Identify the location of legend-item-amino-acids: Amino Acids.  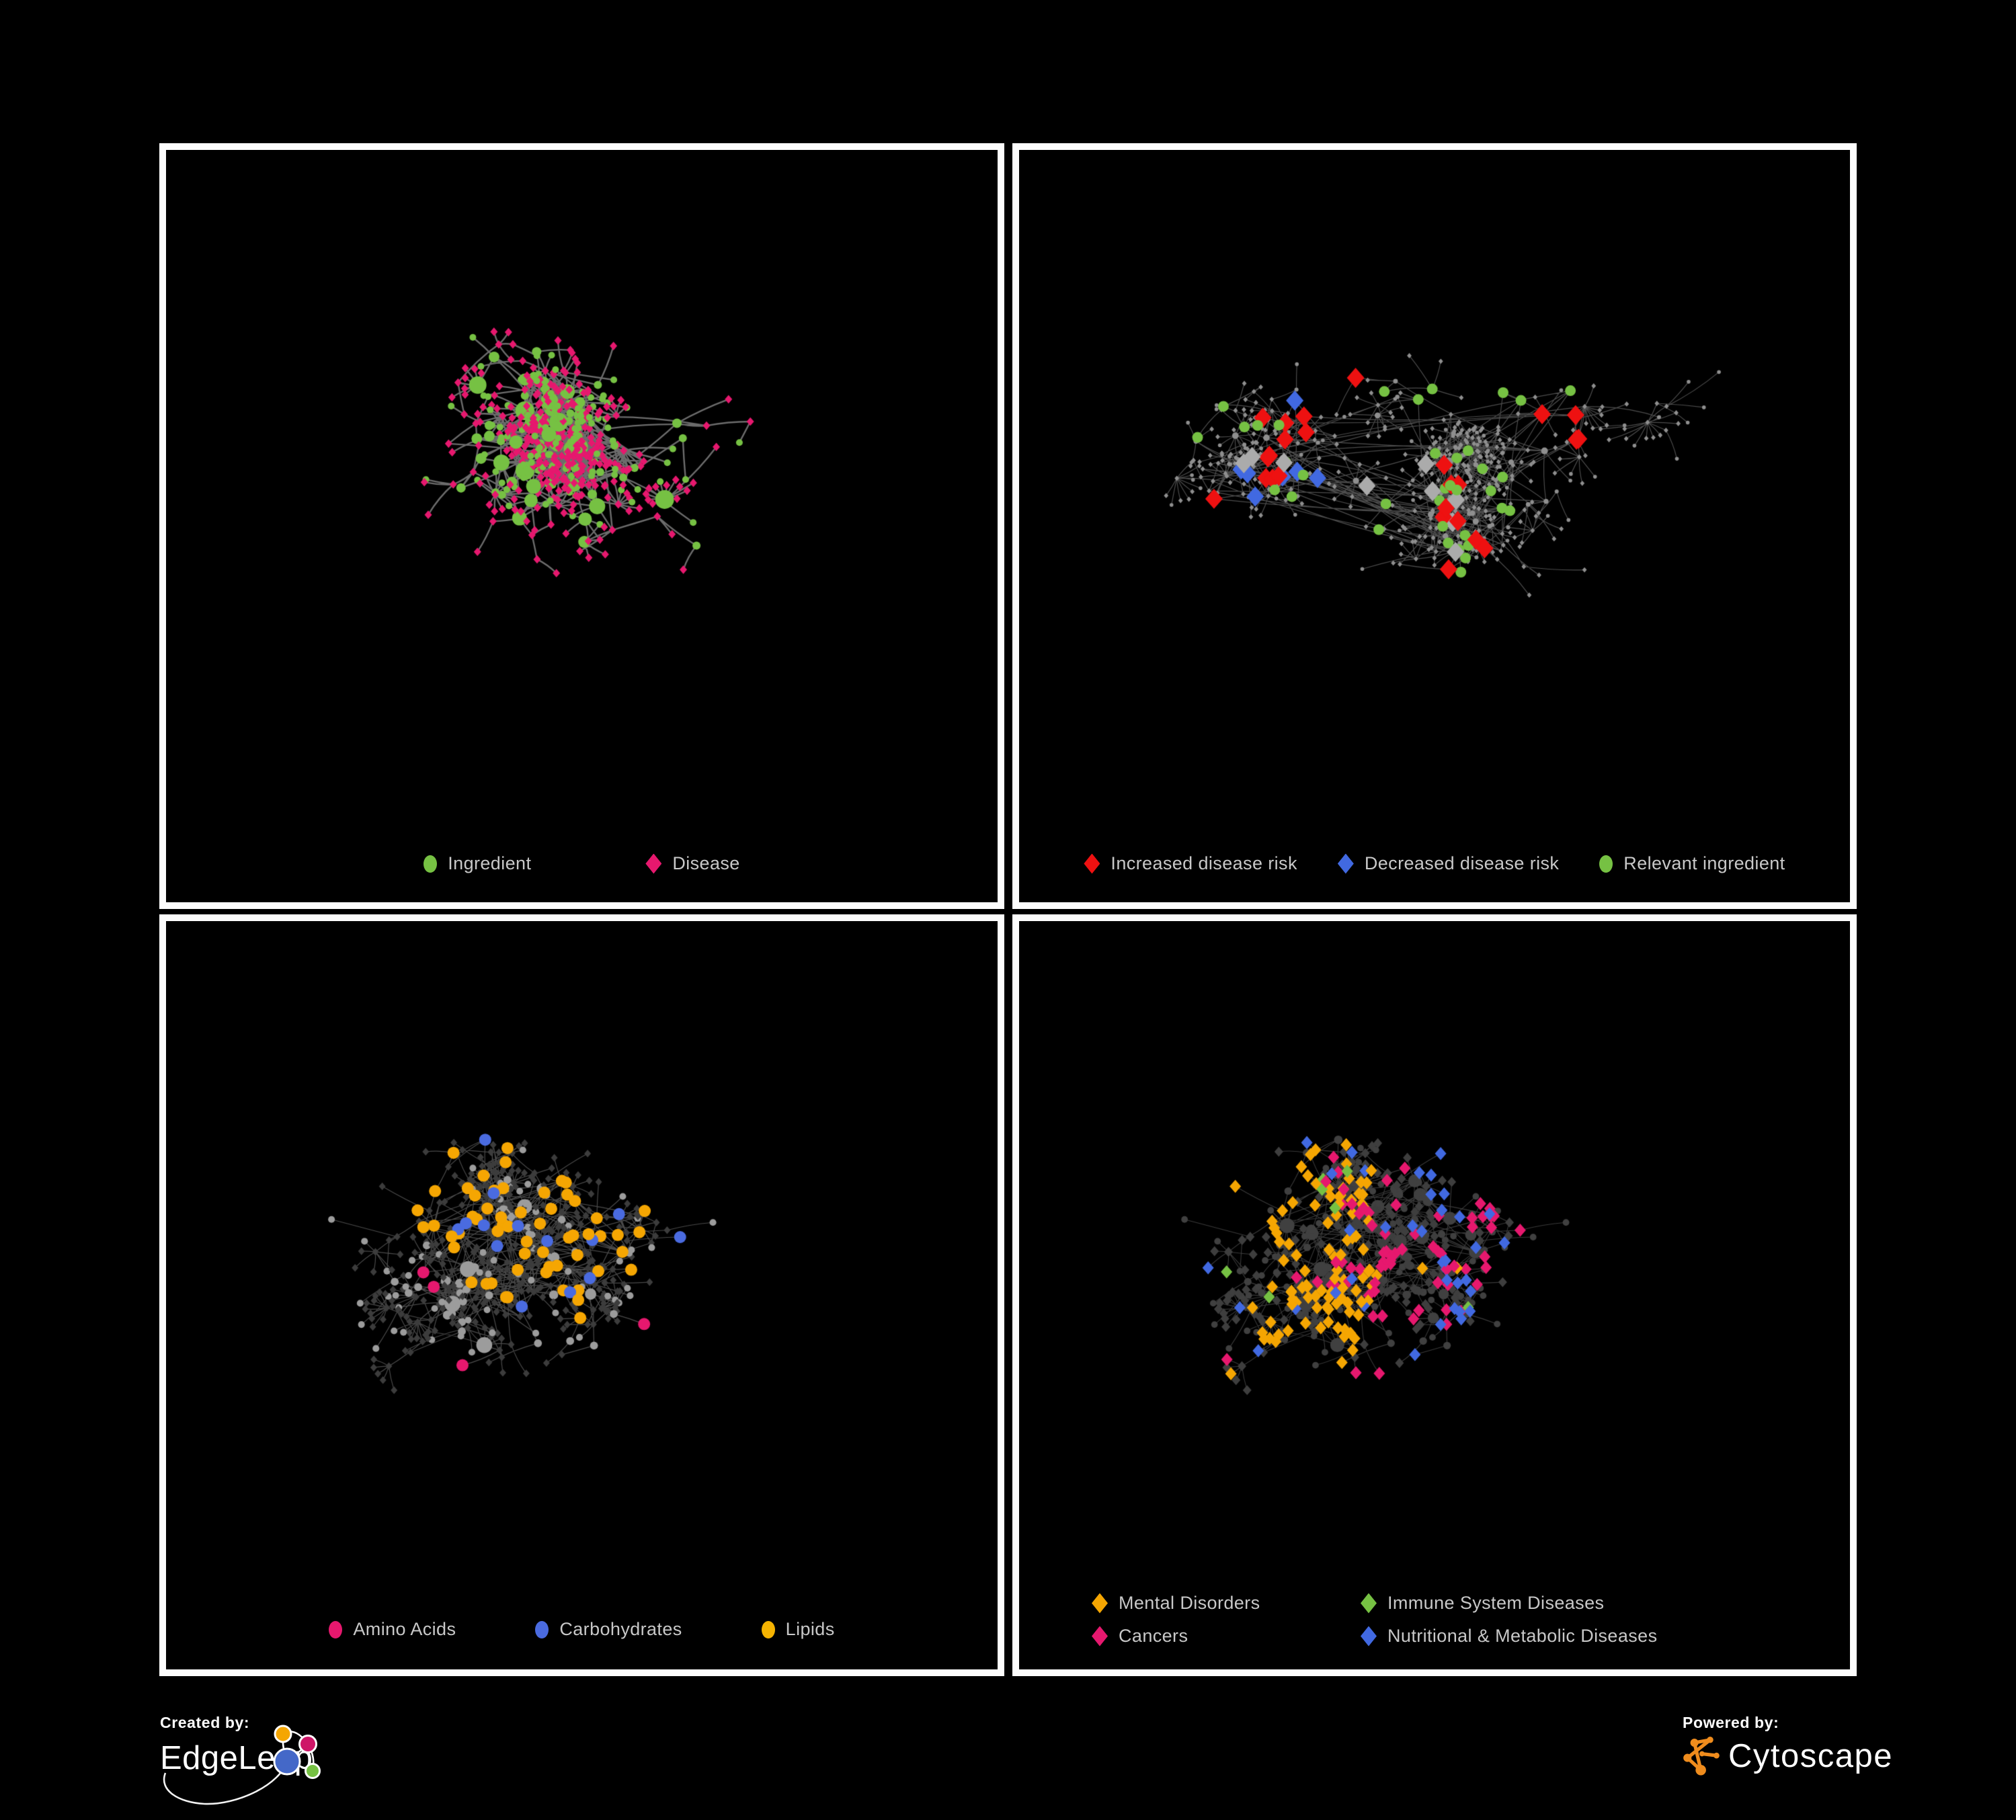
(392, 1629).